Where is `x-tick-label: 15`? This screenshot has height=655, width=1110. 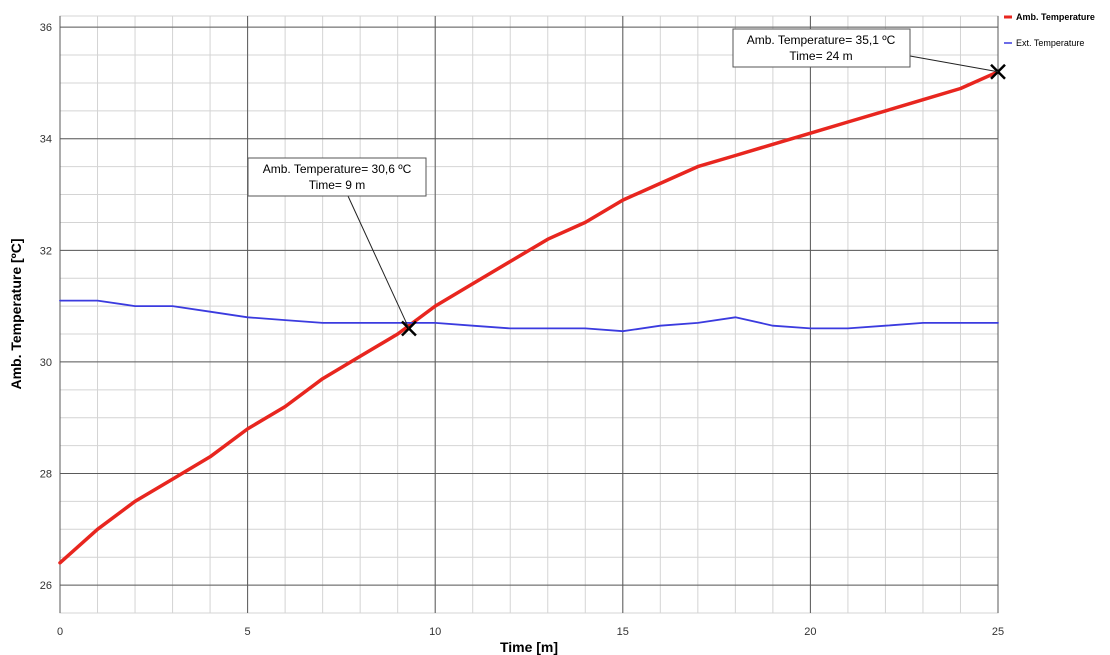
x-tick-label: 15 is located at coordinates (623, 632).